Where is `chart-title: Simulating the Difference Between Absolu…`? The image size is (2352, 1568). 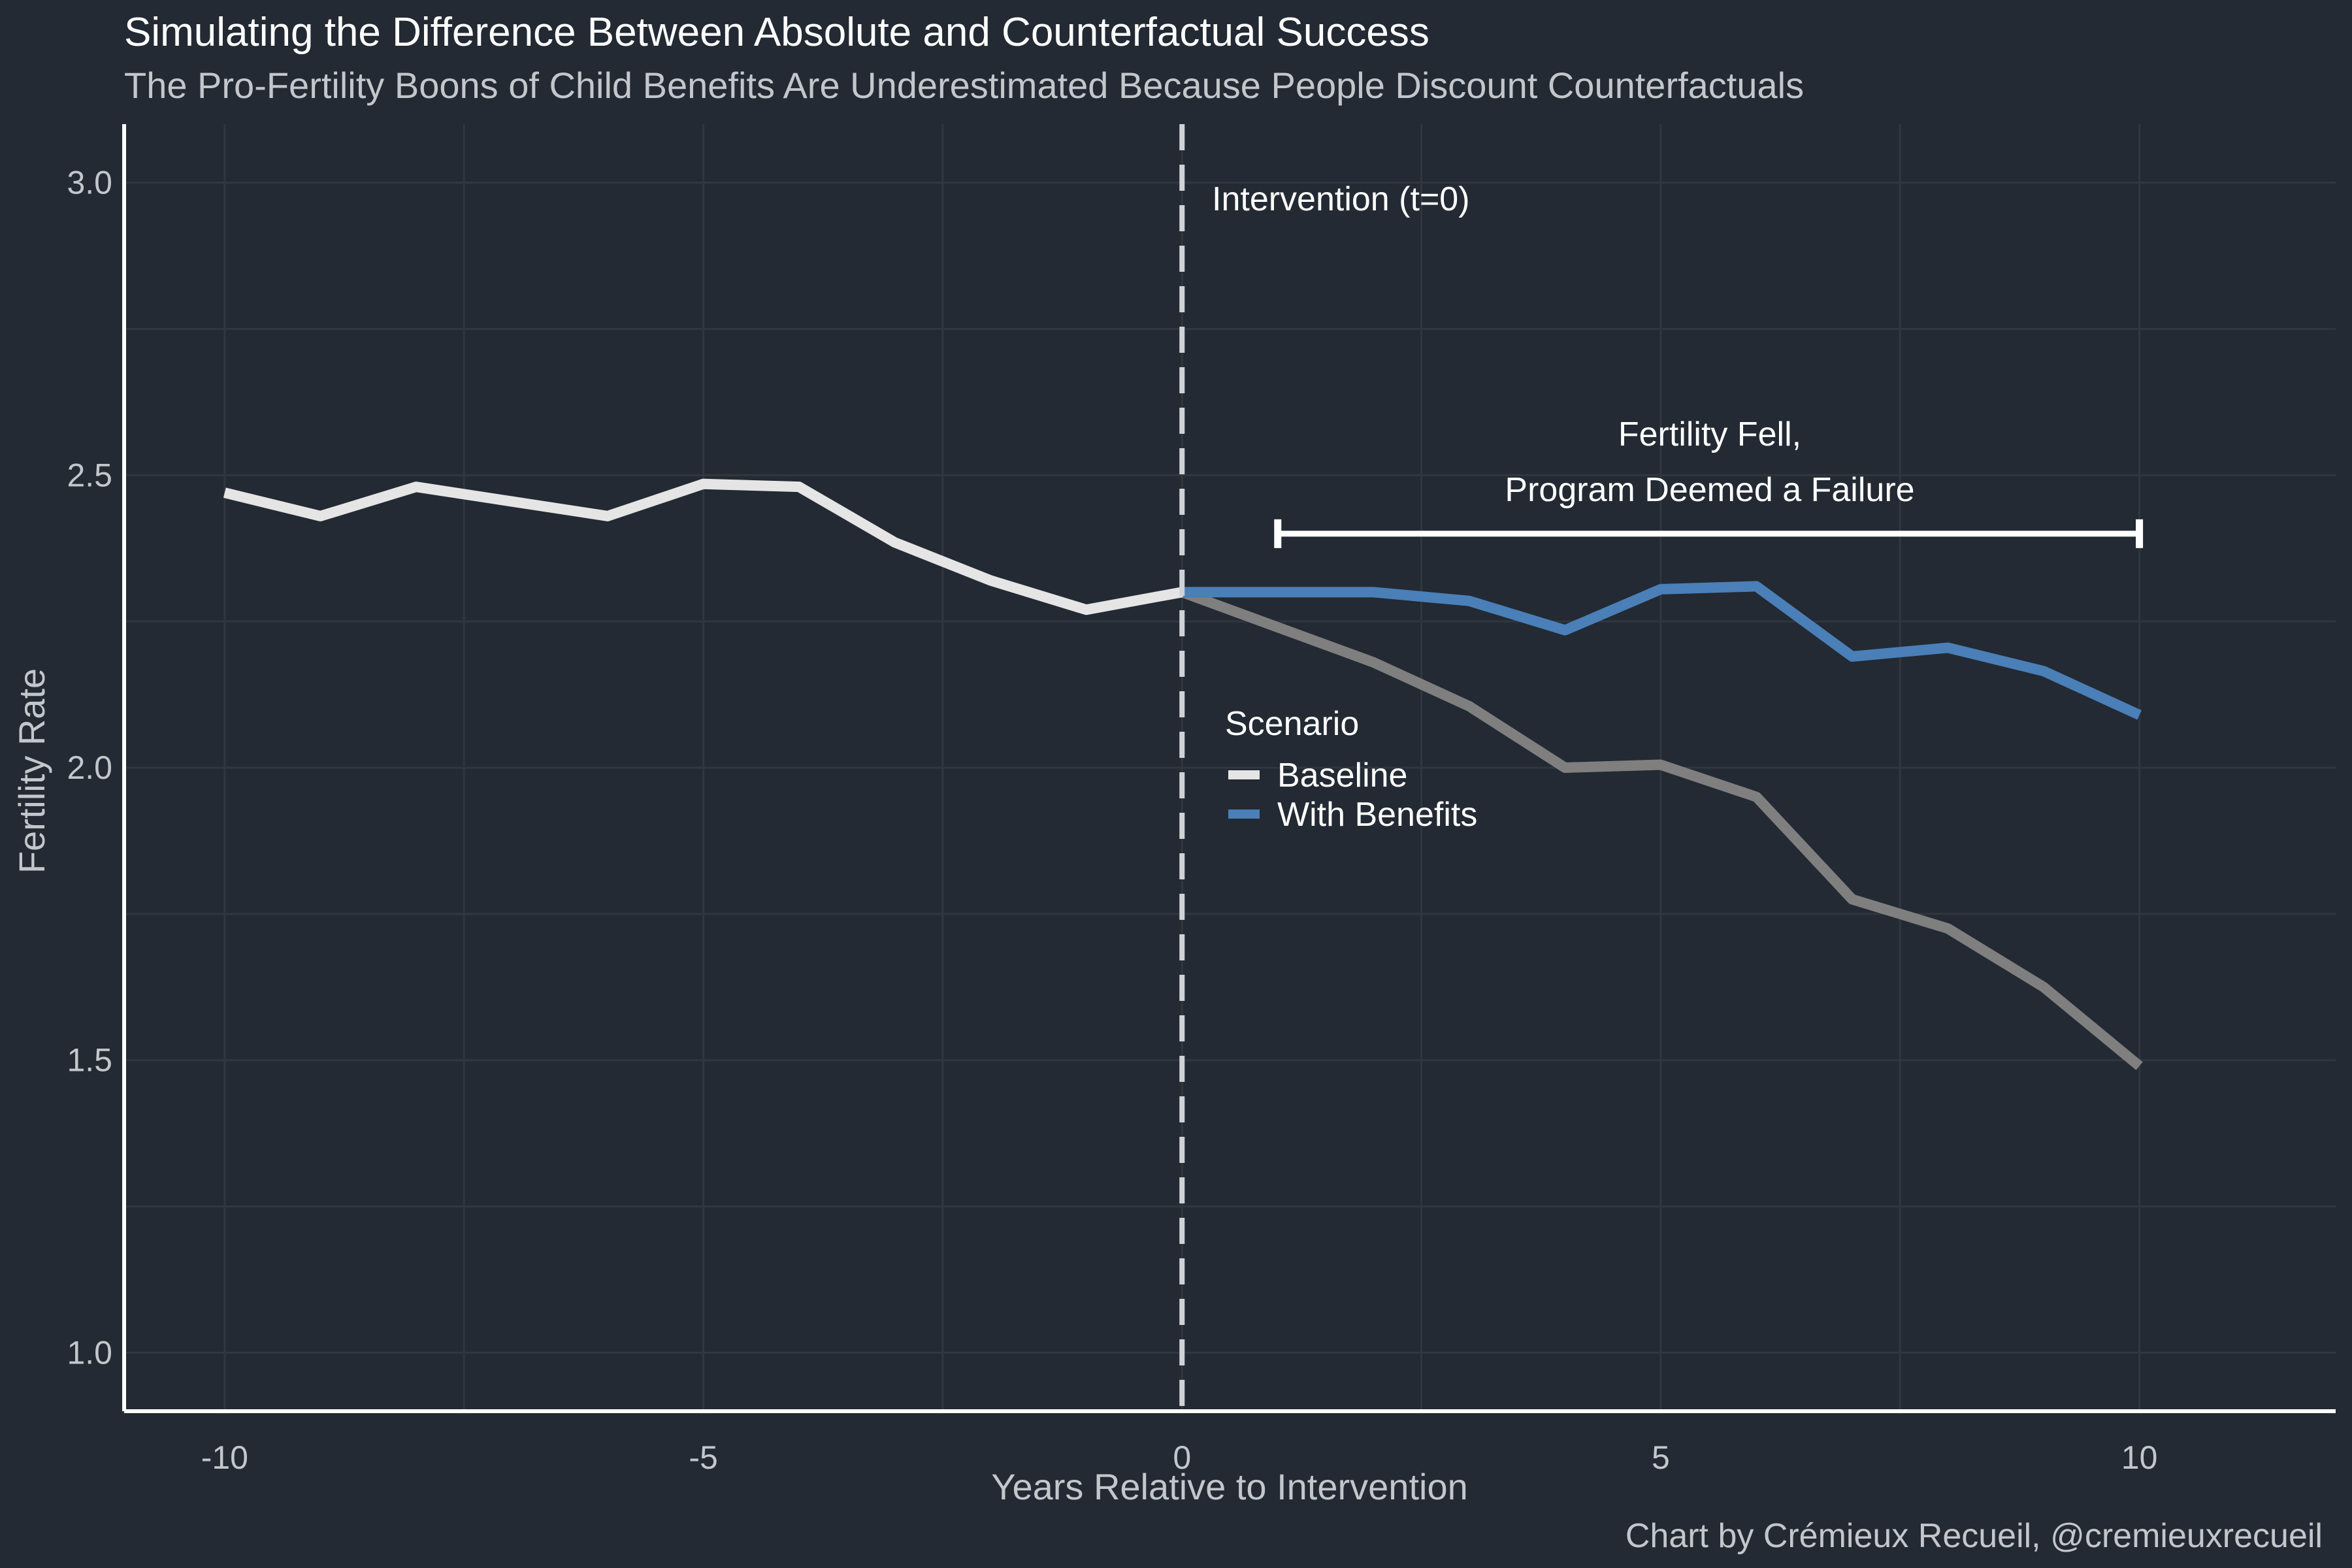 chart-title: Simulating the Difference Between Absolu… is located at coordinates (776, 32).